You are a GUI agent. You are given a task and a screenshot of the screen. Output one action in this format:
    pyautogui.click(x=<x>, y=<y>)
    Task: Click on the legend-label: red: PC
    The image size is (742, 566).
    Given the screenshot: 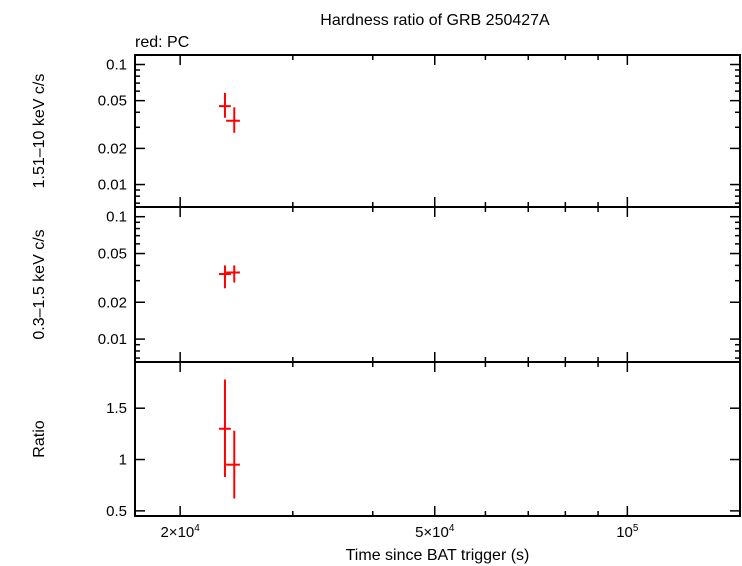 What is the action you would take?
    pyautogui.click(x=162, y=42)
    